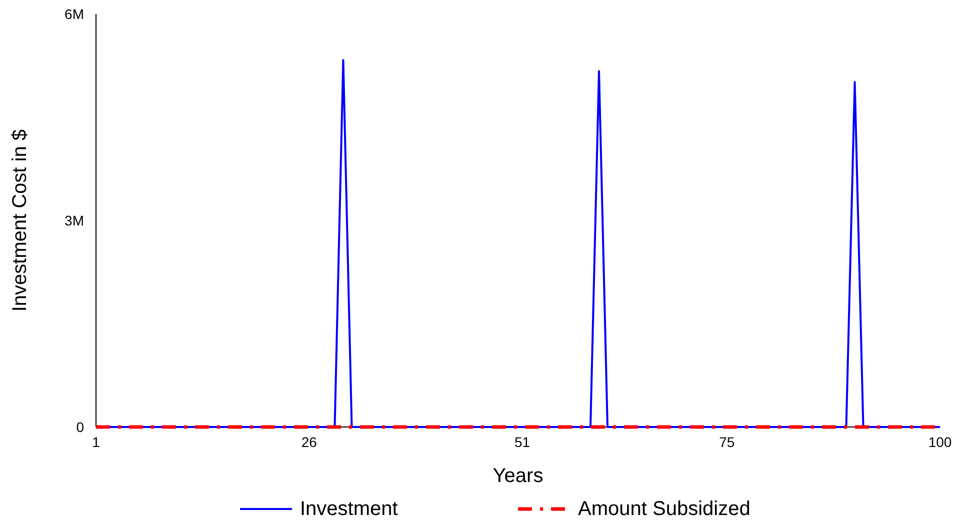 The image size is (955, 526). What do you see at coordinates (940, 442) in the screenshot?
I see `x-tick-label: 100` at bounding box center [940, 442].